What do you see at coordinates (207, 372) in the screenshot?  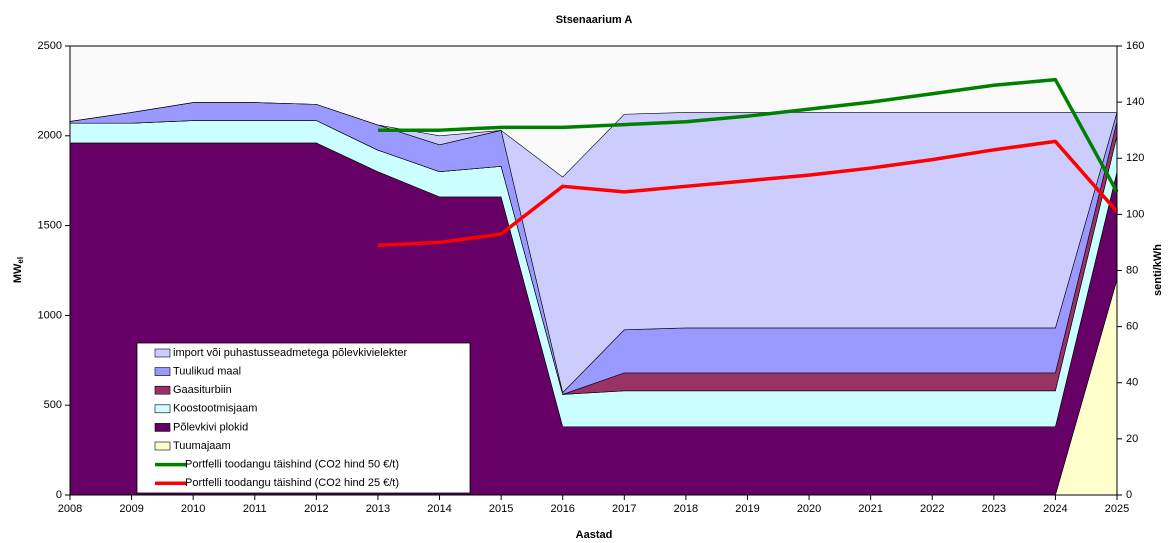 I see `legend-label: Tuulikud maal` at bounding box center [207, 372].